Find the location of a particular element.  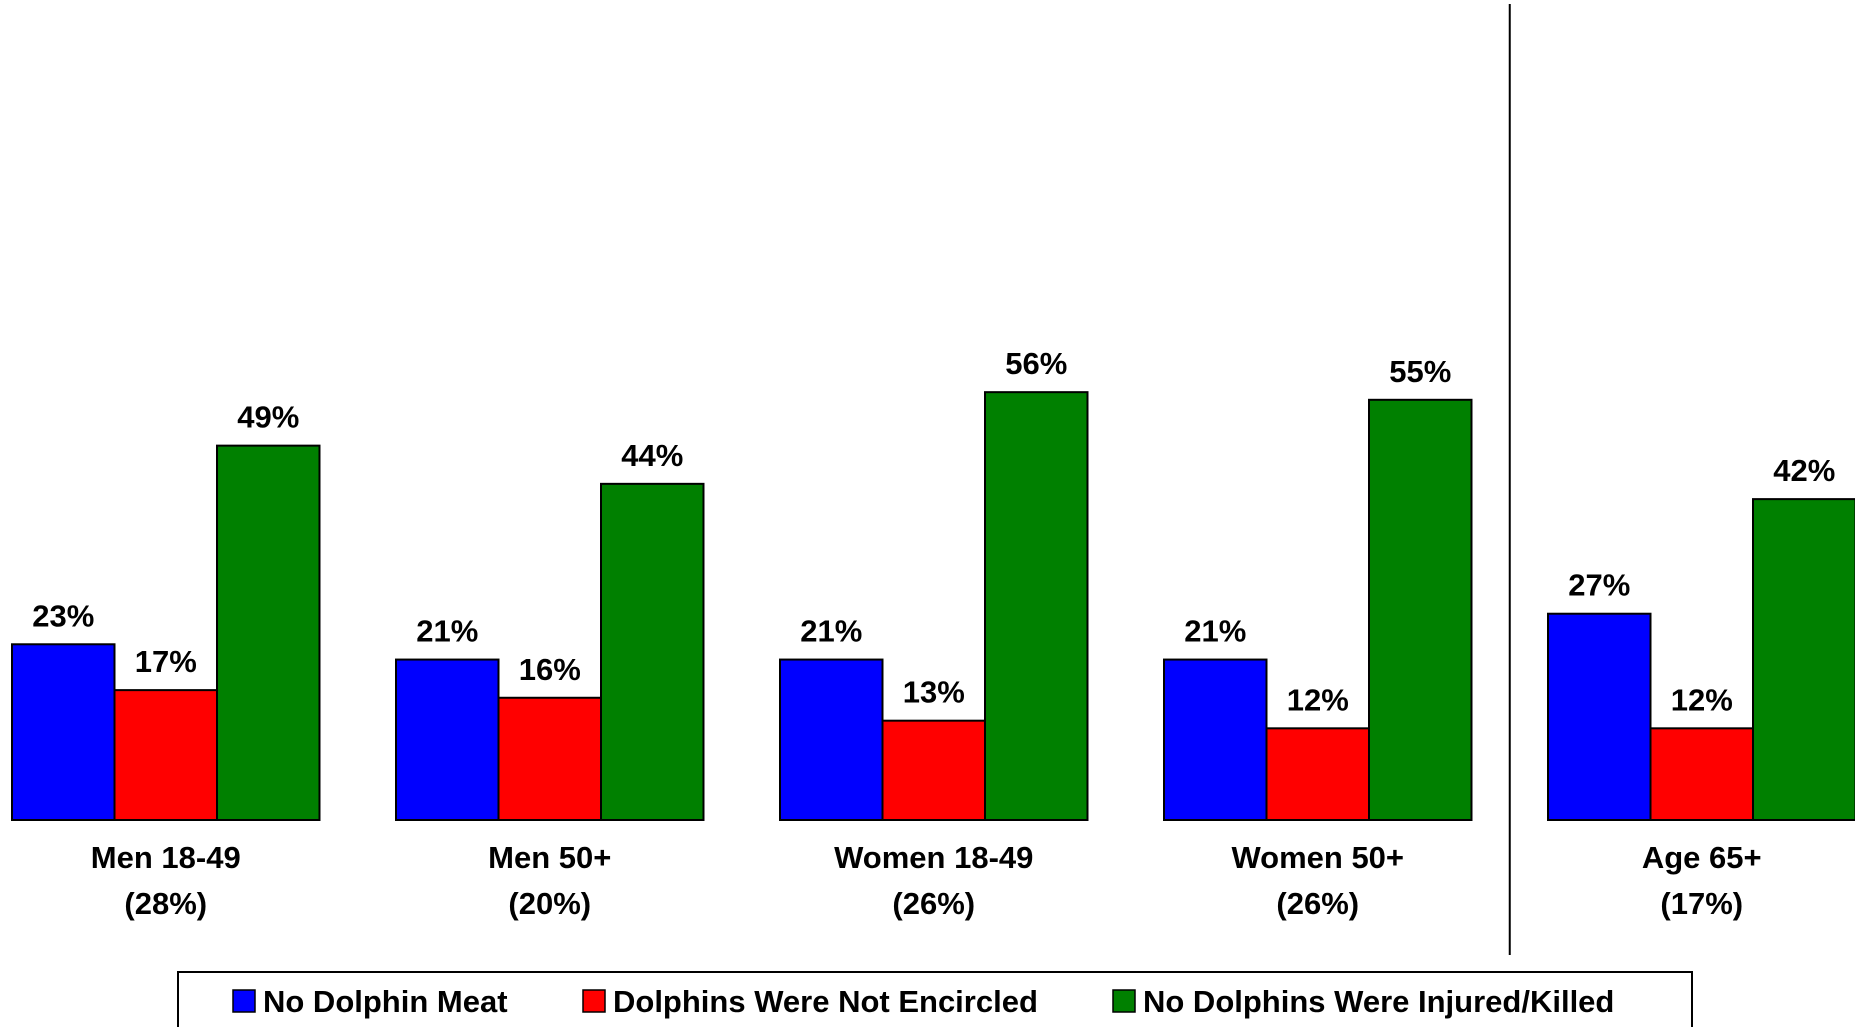

value-label-3-2: 44% is located at coordinates (652, 455).